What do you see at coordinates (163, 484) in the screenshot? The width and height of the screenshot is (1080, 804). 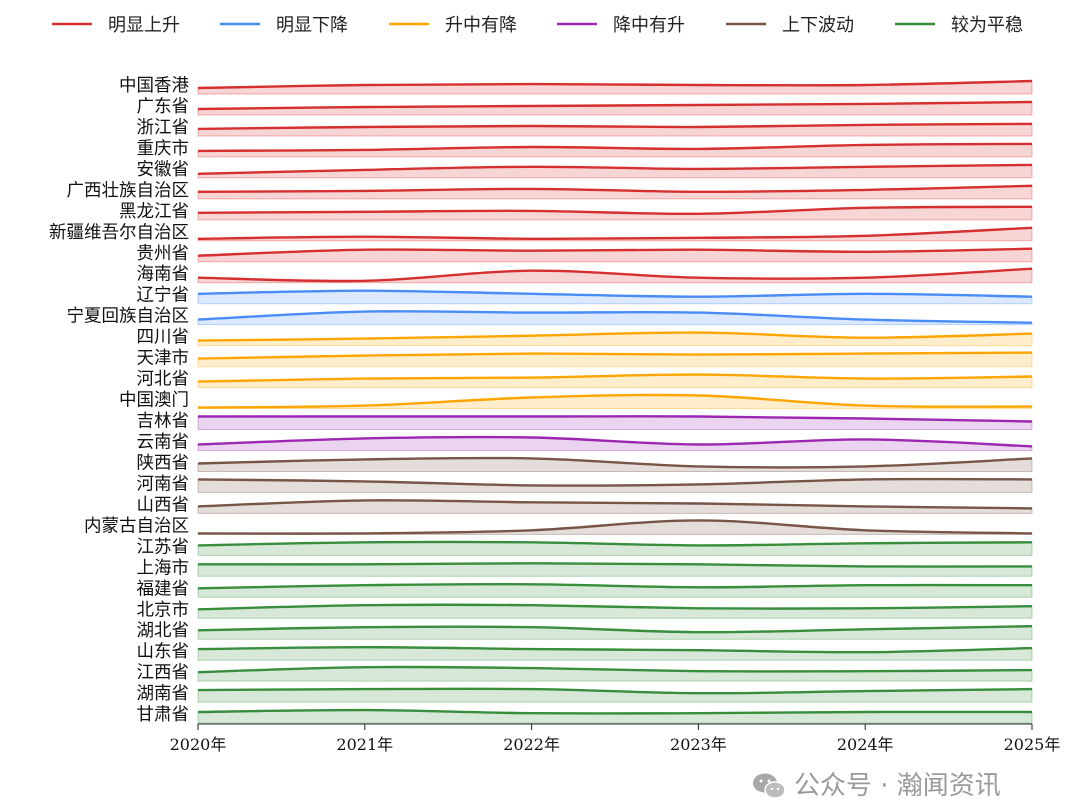 I see `row-label: 河南省` at bounding box center [163, 484].